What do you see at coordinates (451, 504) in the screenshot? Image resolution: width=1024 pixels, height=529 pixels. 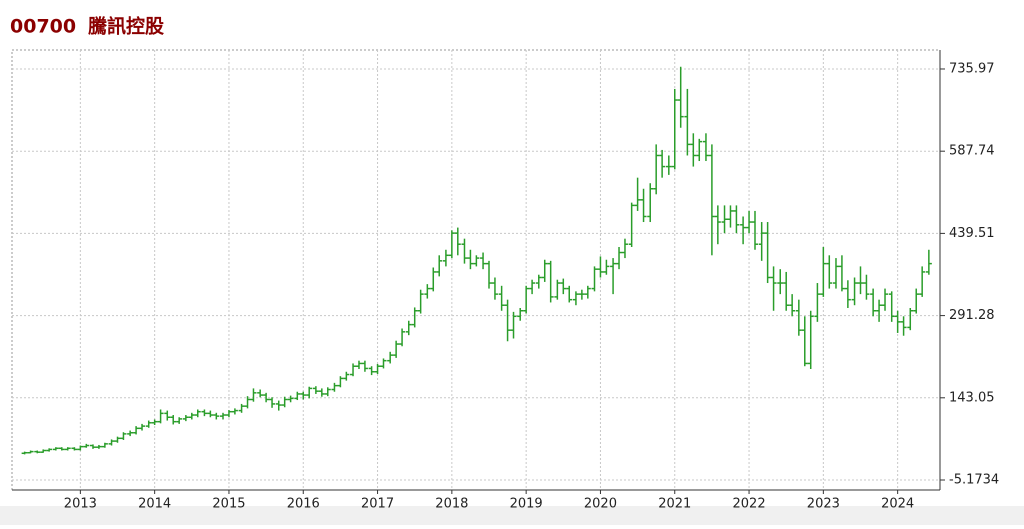 I see `x-tick-label: 2018` at bounding box center [451, 504].